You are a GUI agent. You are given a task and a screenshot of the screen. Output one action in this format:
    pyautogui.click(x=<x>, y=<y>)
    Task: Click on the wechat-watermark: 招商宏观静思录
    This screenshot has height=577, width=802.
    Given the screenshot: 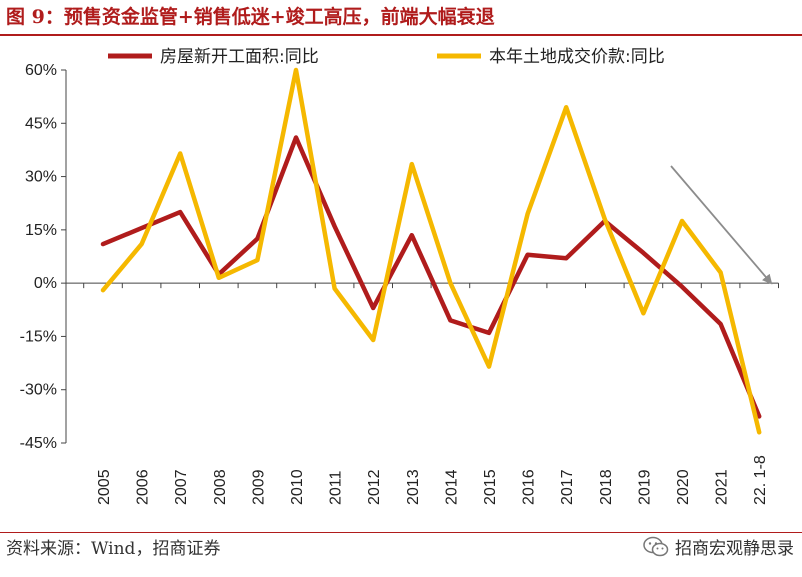 What is the action you would take?
    pyautogui.click(x=718, y=546)
    